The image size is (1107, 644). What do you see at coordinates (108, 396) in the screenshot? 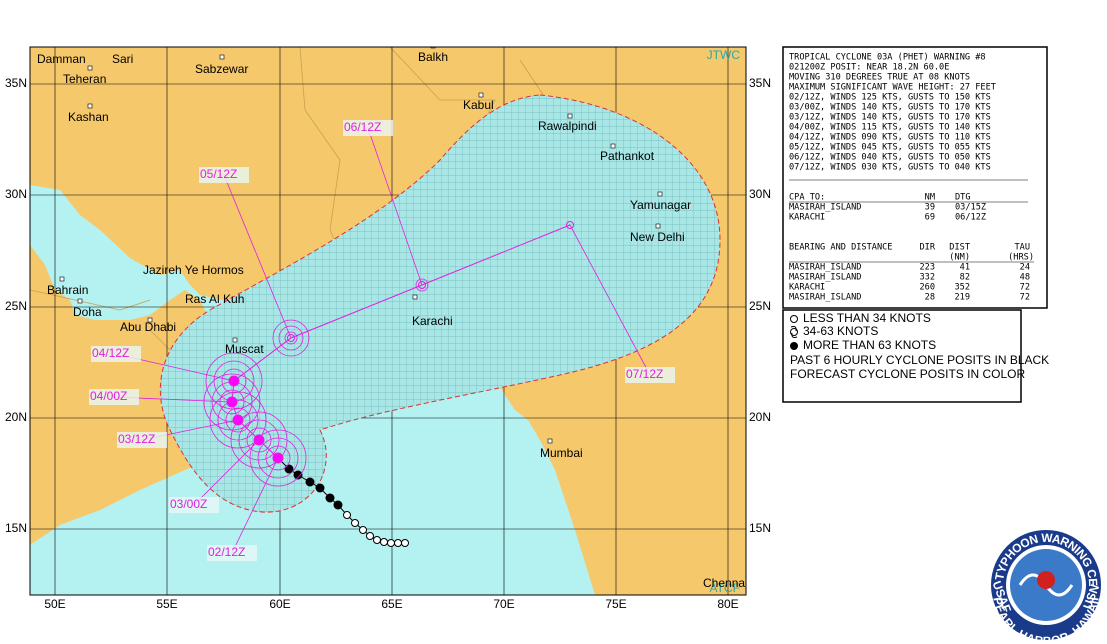
I see `forecast-label: 04/00Z` at bounding box center [108, 396].